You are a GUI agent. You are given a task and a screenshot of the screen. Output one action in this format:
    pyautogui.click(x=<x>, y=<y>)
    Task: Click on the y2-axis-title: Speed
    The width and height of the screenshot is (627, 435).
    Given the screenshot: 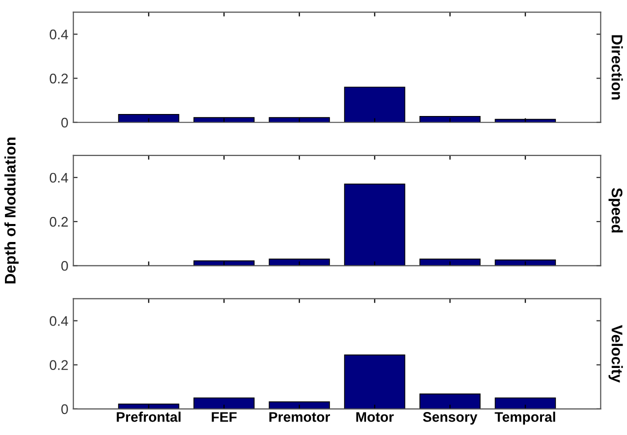 What is the action you would take?
    pyautogui.click(x=615, y=210)
    